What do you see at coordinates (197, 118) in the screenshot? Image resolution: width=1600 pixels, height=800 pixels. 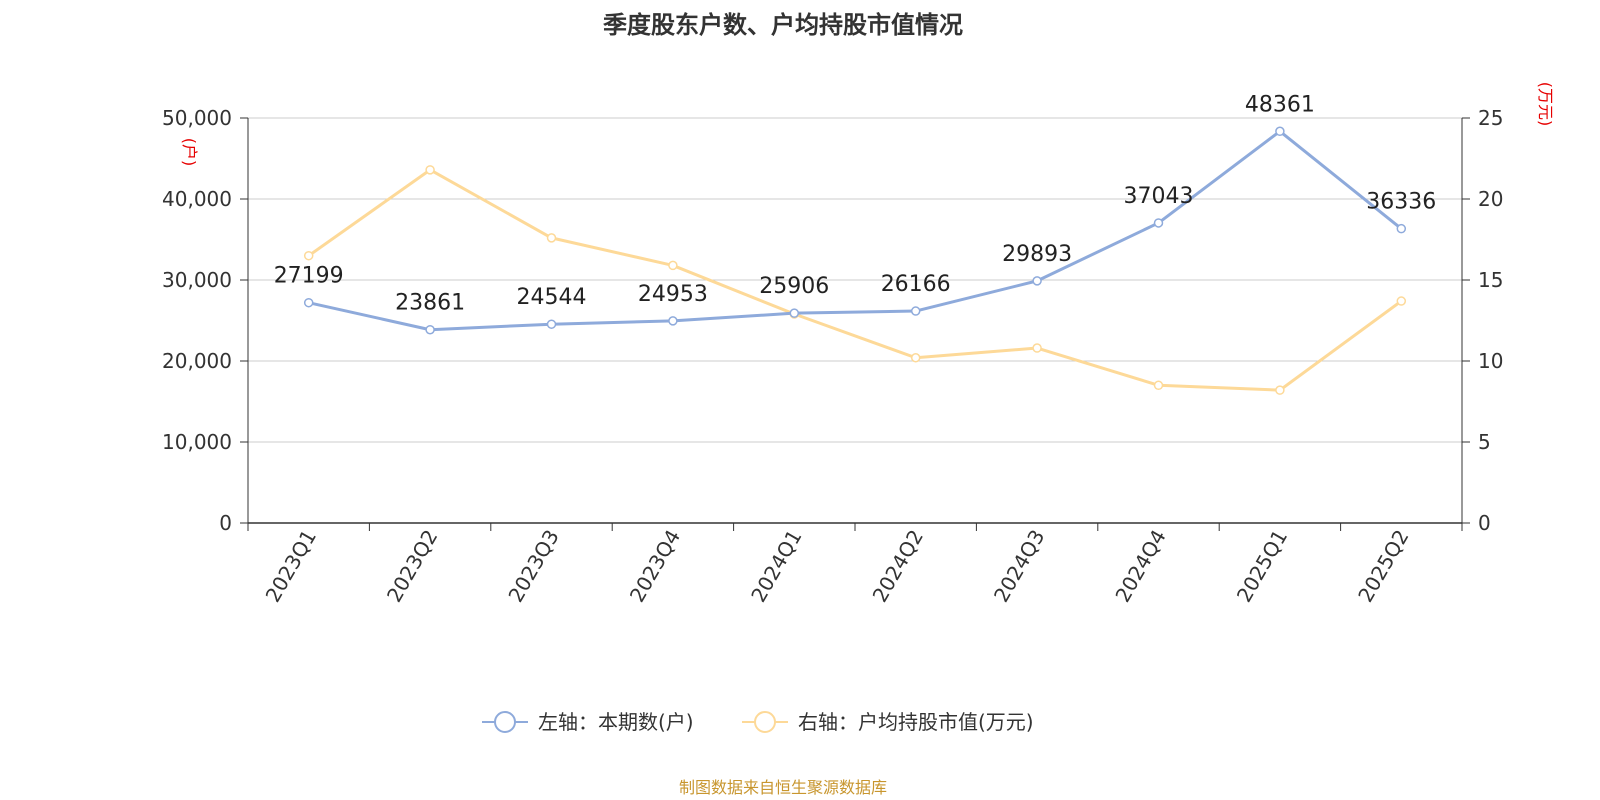 I see `left-axis-tick-label: 50,000` at bounding box center [197, 118].